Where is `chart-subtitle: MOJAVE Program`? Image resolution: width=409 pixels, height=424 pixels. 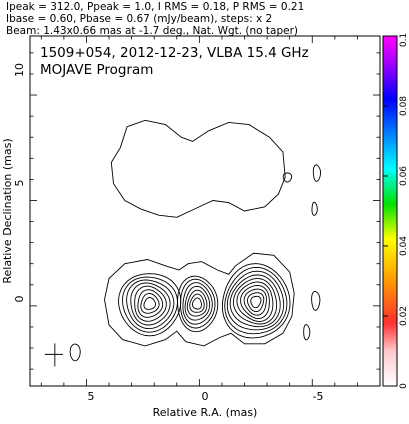 chart-subtitle: MOJAVE Program is located at coordinates (96, 70).